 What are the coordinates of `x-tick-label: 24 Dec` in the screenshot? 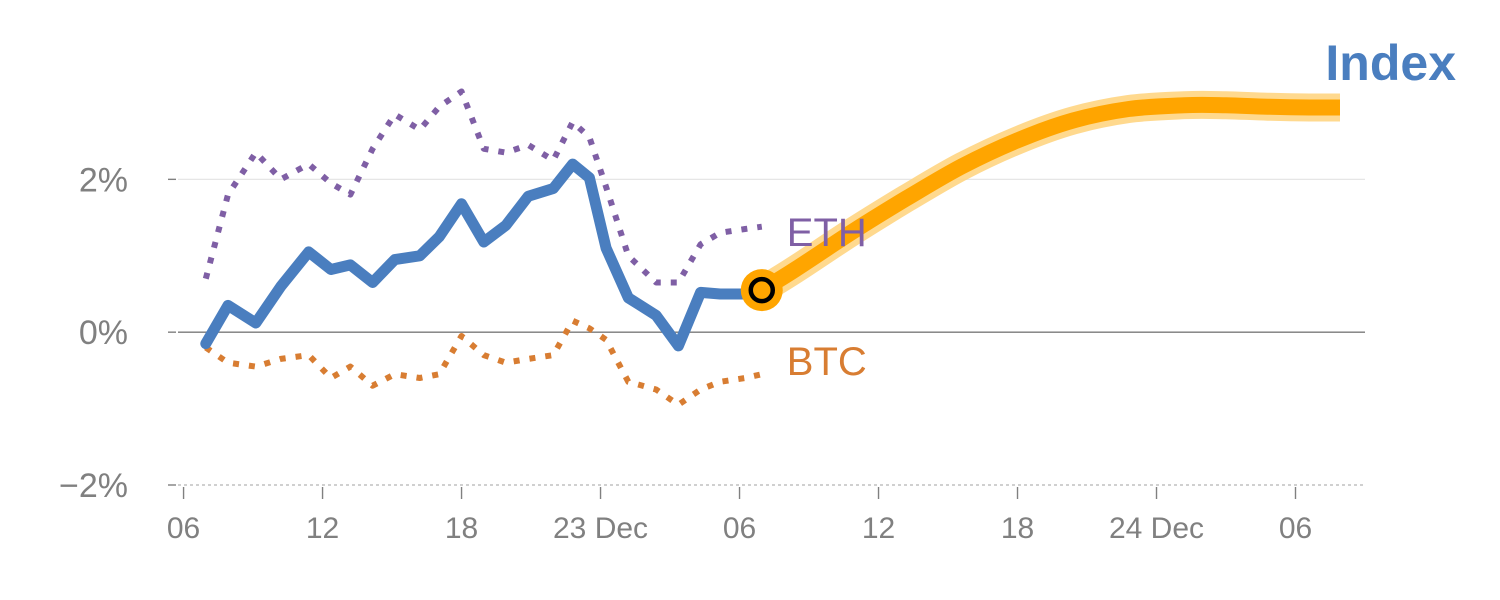 It's located at (1156, 528).